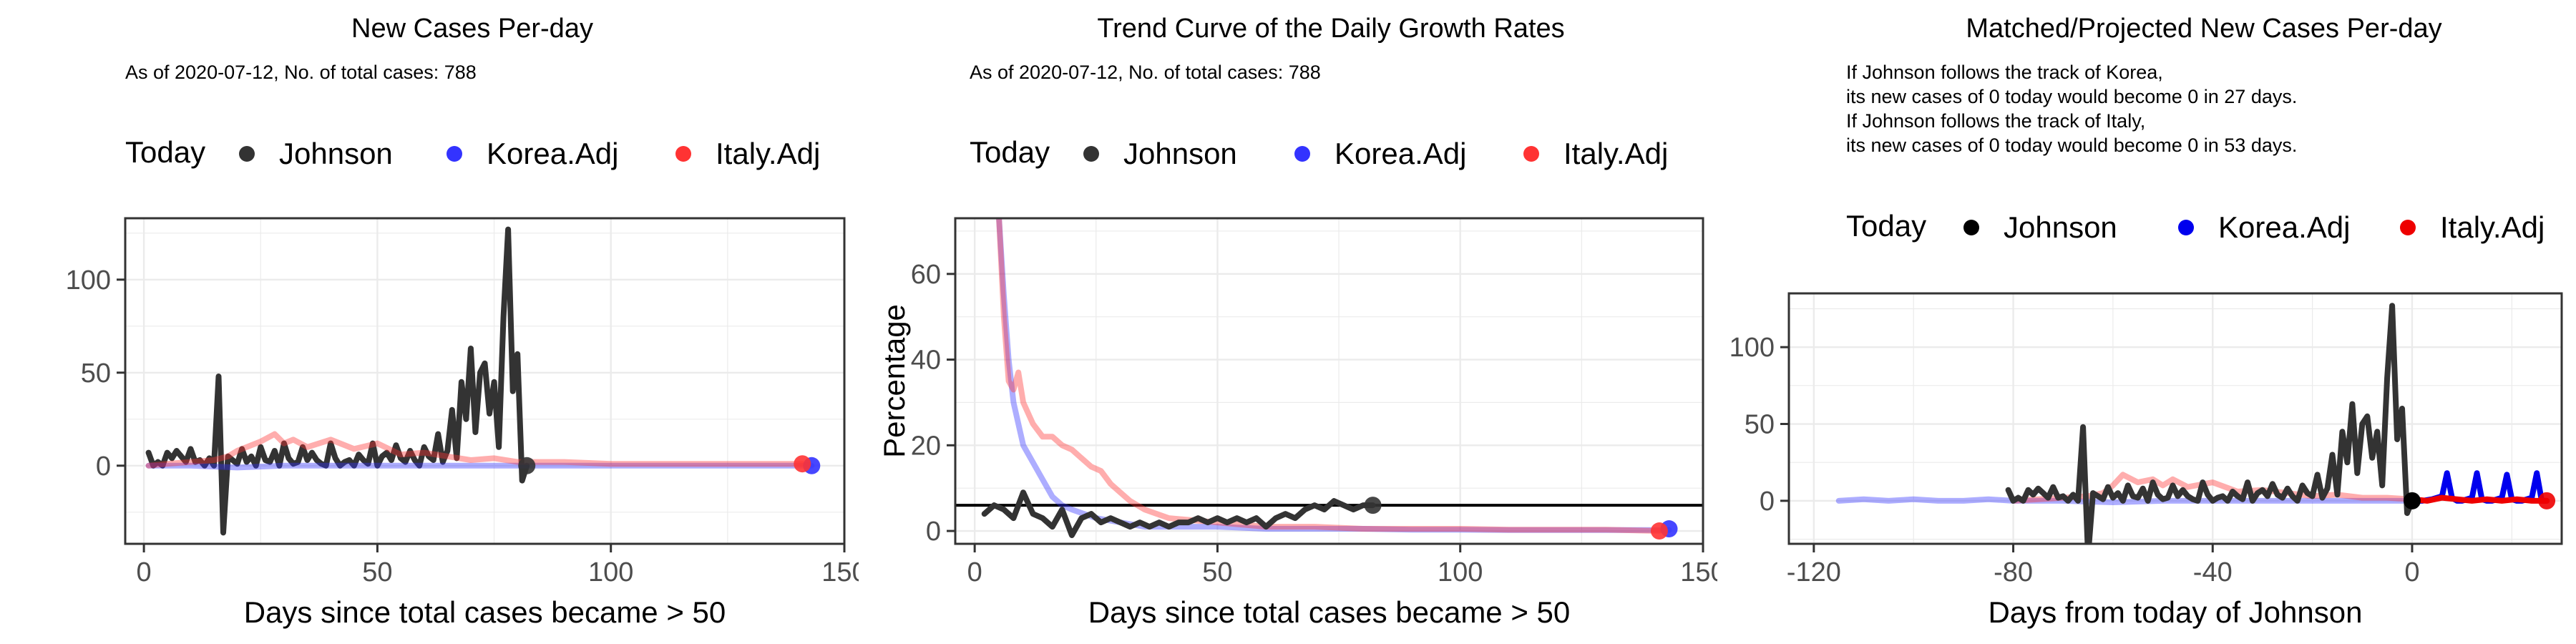 The height and width of the screenshot is (644, 2576). What do you see at coordinates (2479, 487) in the screenshot?
I see `series-line-korea-adj-projected` at bounding box center [2479, 487].